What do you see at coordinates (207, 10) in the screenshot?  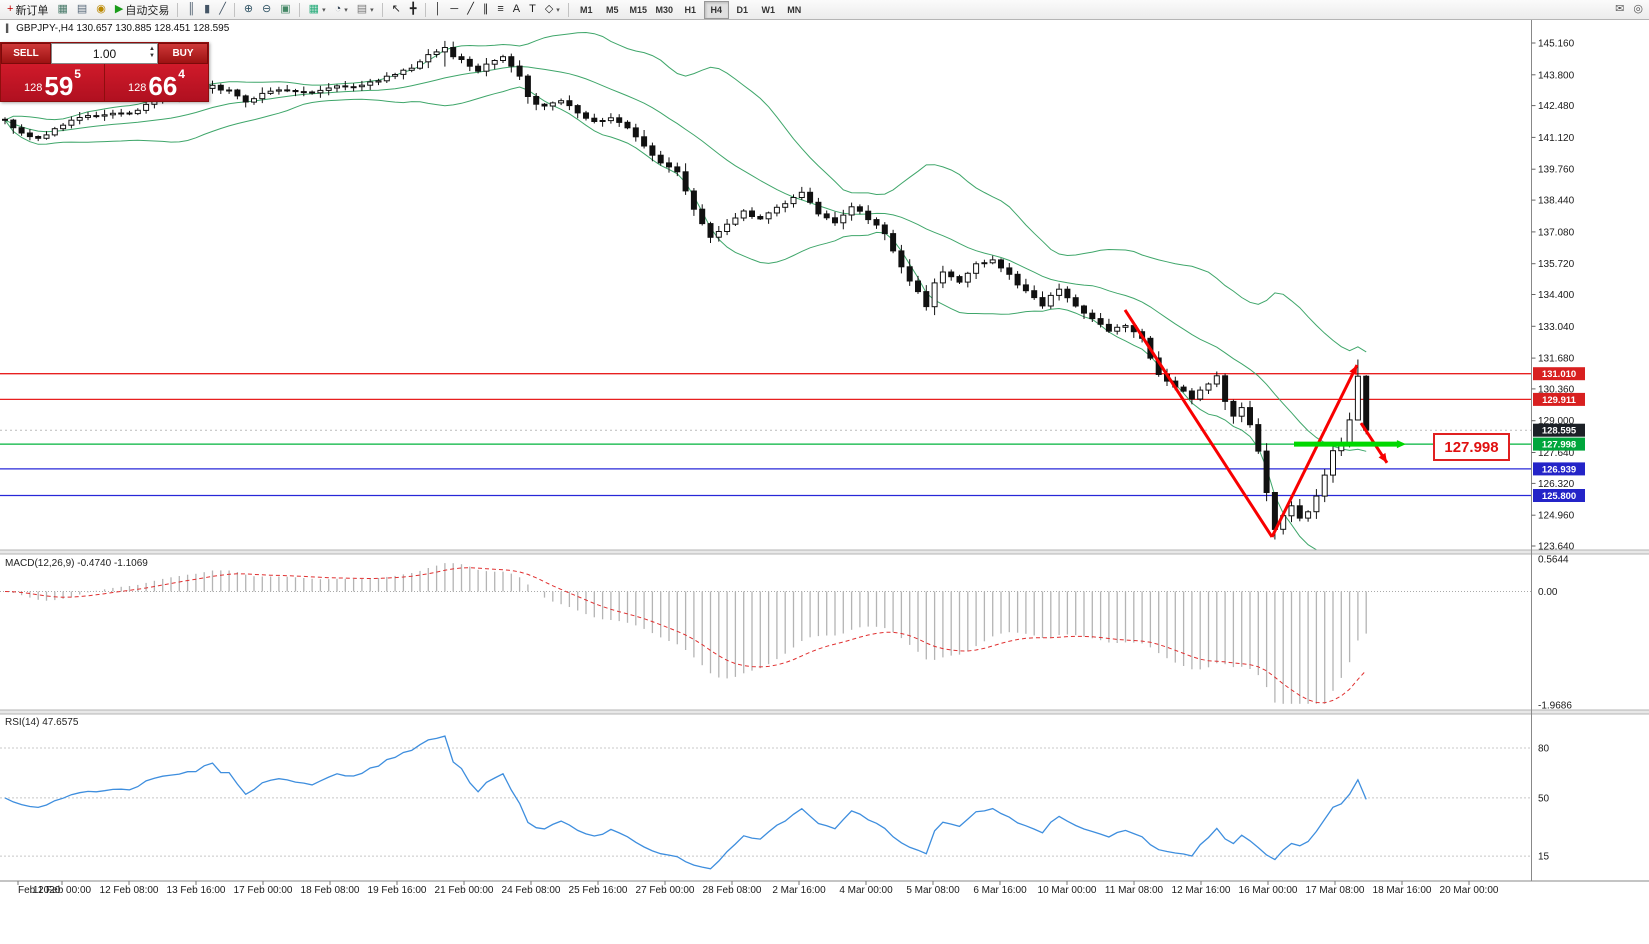 I see `candlestick-chart-button: ▮` at bounding box center [207, 10].